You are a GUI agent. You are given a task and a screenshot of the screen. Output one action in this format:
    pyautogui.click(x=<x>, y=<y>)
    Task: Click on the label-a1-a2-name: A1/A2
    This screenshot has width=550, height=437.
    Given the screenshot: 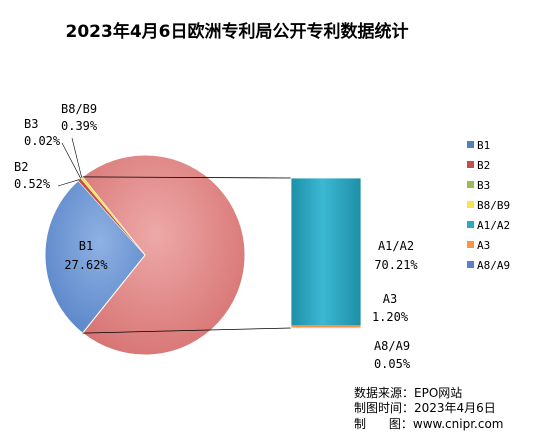 What is the action you would take?
    pyautogui.click(x=396, y=246)
    